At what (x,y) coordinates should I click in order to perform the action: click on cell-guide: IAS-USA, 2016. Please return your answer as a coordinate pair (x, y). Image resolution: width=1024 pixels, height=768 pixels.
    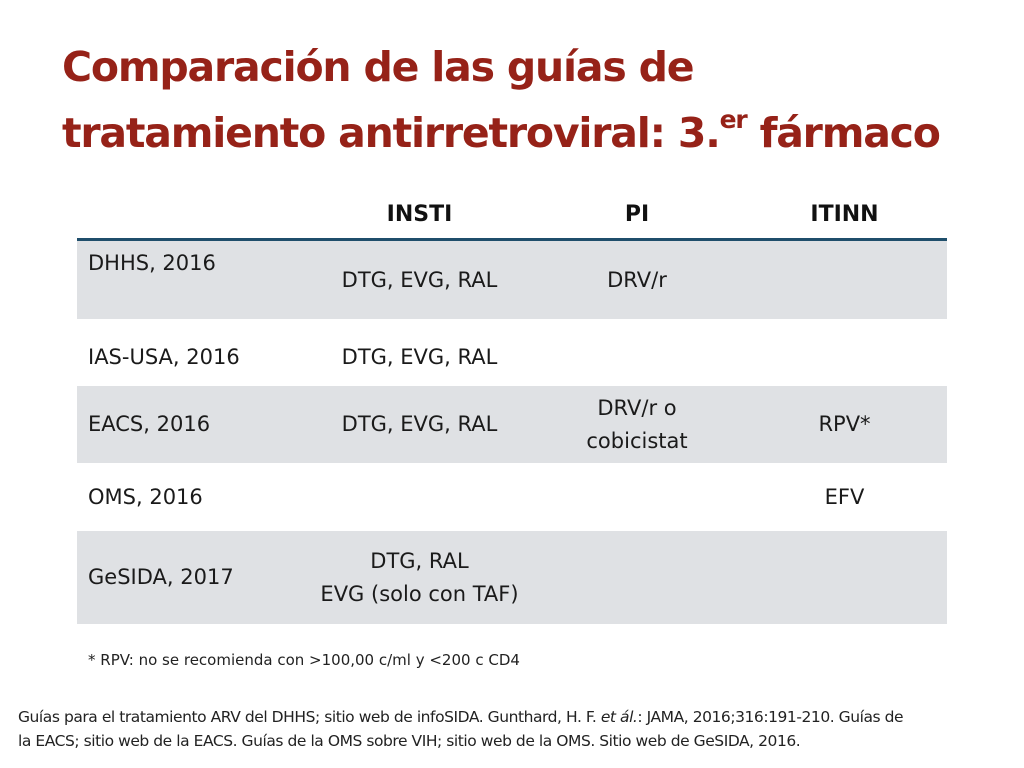
    Looking at the image, I should click on (164, 357).